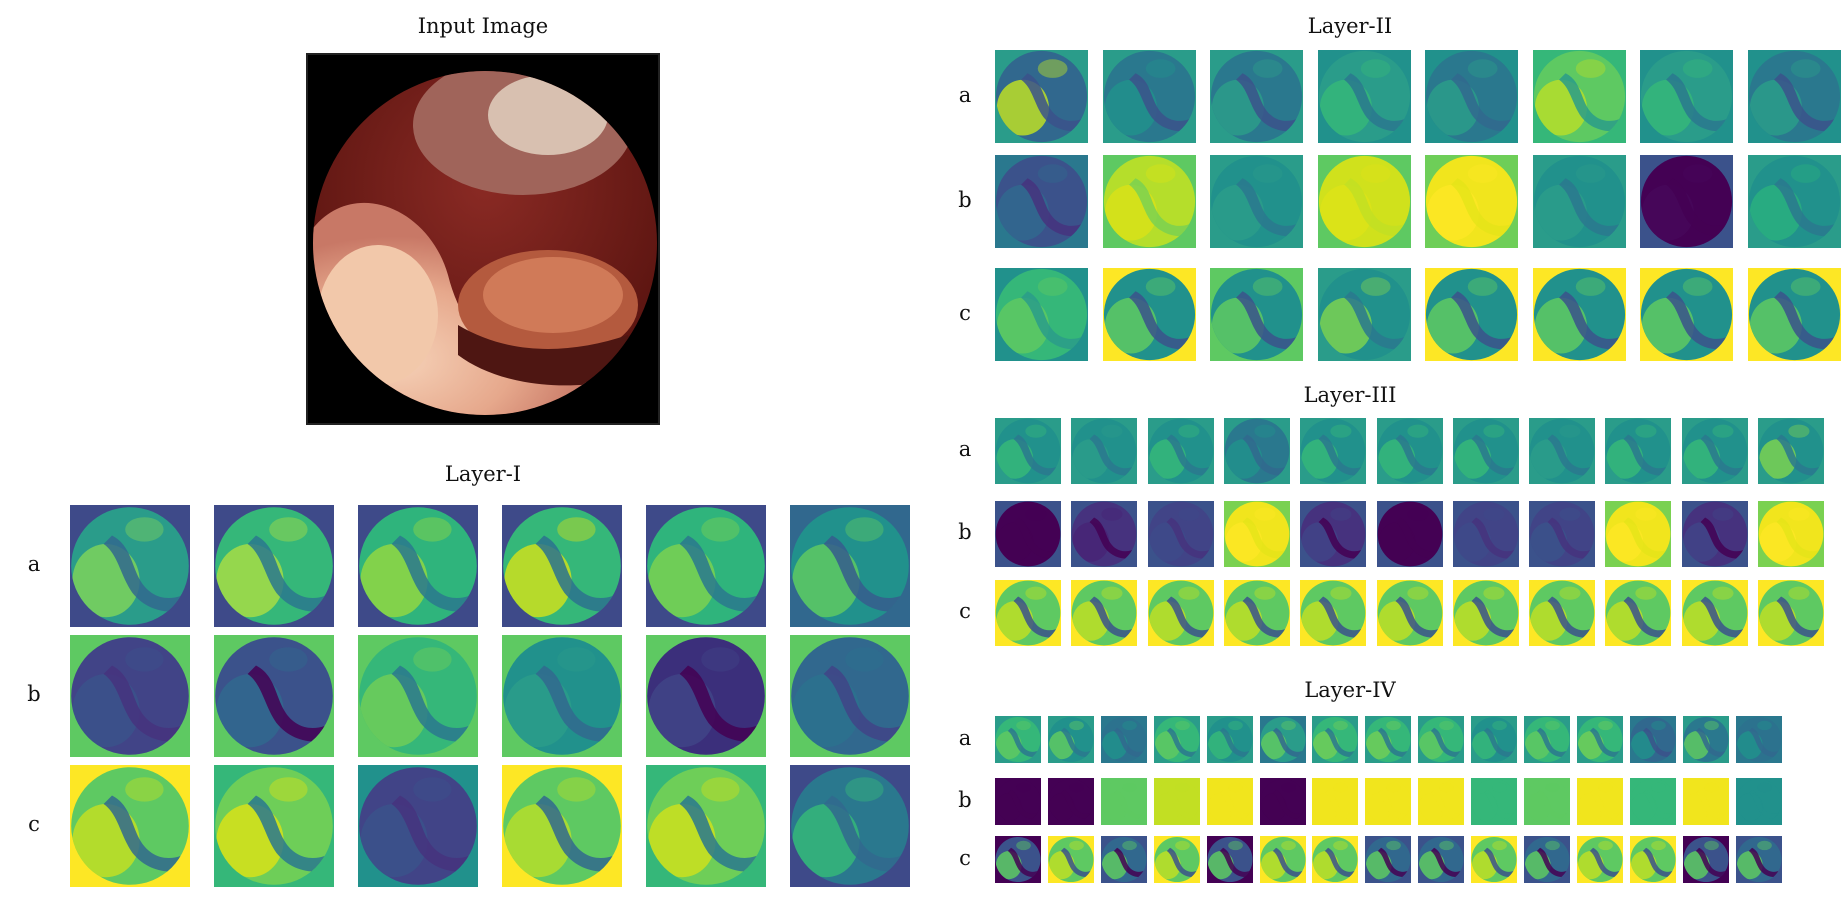 This screenshot has height=902, width=1842. What do you see at coordinates (965, 532) in the screenshot?
I see `layer-iii-row-label-b: b` at bounding box center [965, 532].